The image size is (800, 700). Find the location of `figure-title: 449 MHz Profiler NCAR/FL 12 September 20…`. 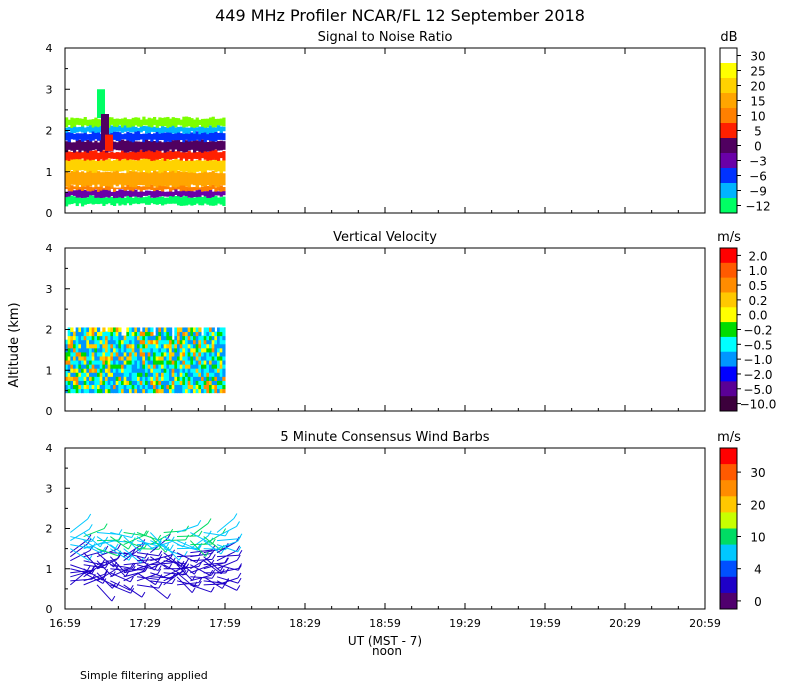

figure-title: 449 MHz Profiler NCAR/FL 12 September 20… is located at coordinates (400, 15).